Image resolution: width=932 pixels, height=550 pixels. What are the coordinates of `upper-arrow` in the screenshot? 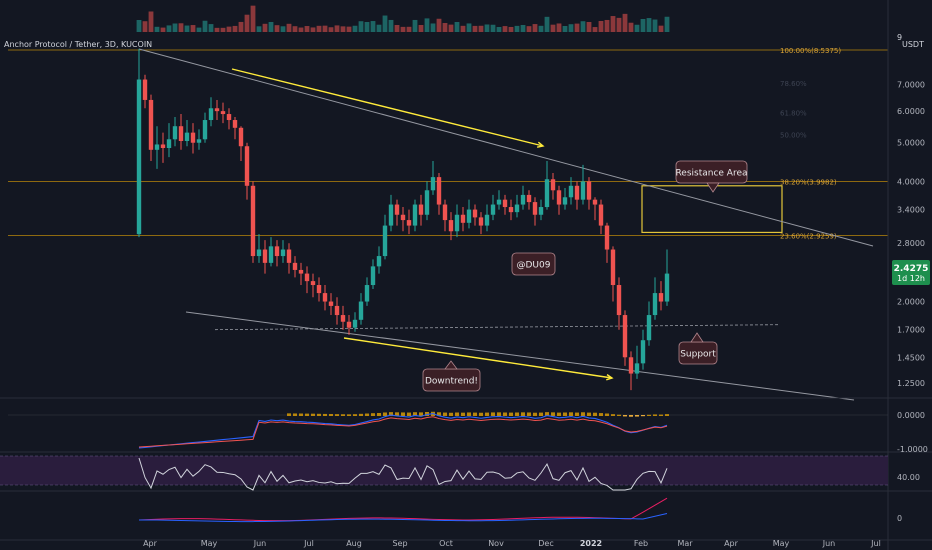 It's located at (387, 107).